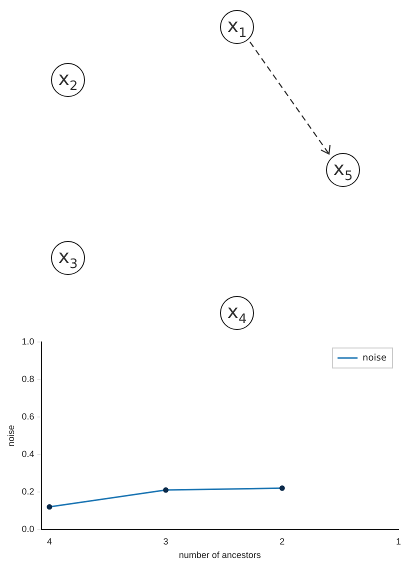 This screenshot has width=404, height=561. What do you see at coordinates (220, 555) in the screenshot?
I see `x-axis-title: number of ancestors` at bounding box center [220, 555].